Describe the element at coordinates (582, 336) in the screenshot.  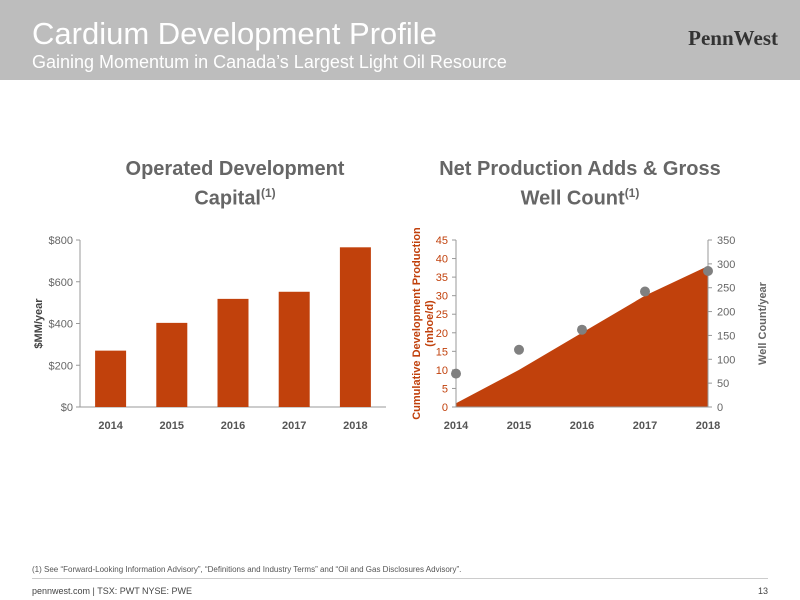
I see `production-area` at that location.